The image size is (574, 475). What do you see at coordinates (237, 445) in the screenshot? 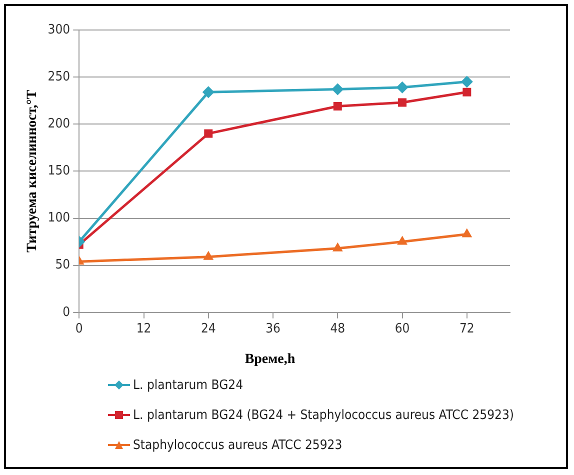
I see `legend-label: Staphylococcus aureus ATCC 25923` at bounding box center [237, 445].